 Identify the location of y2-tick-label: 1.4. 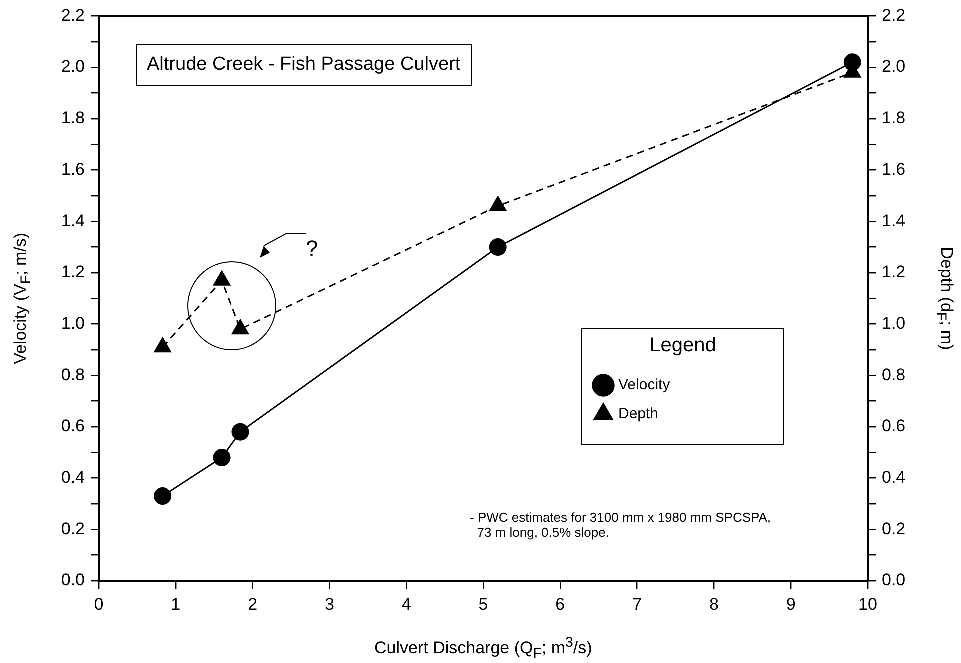
(894, 220).